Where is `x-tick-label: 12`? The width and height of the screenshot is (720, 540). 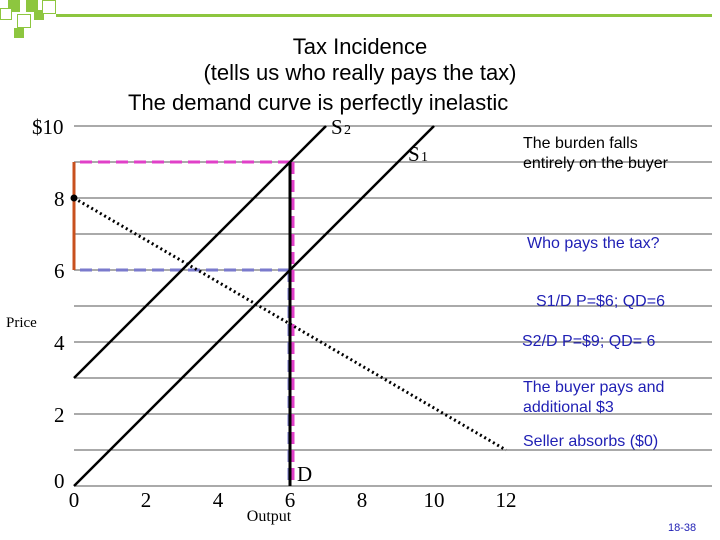 x-tick-label: 12 is located at coordinates (506, 500).